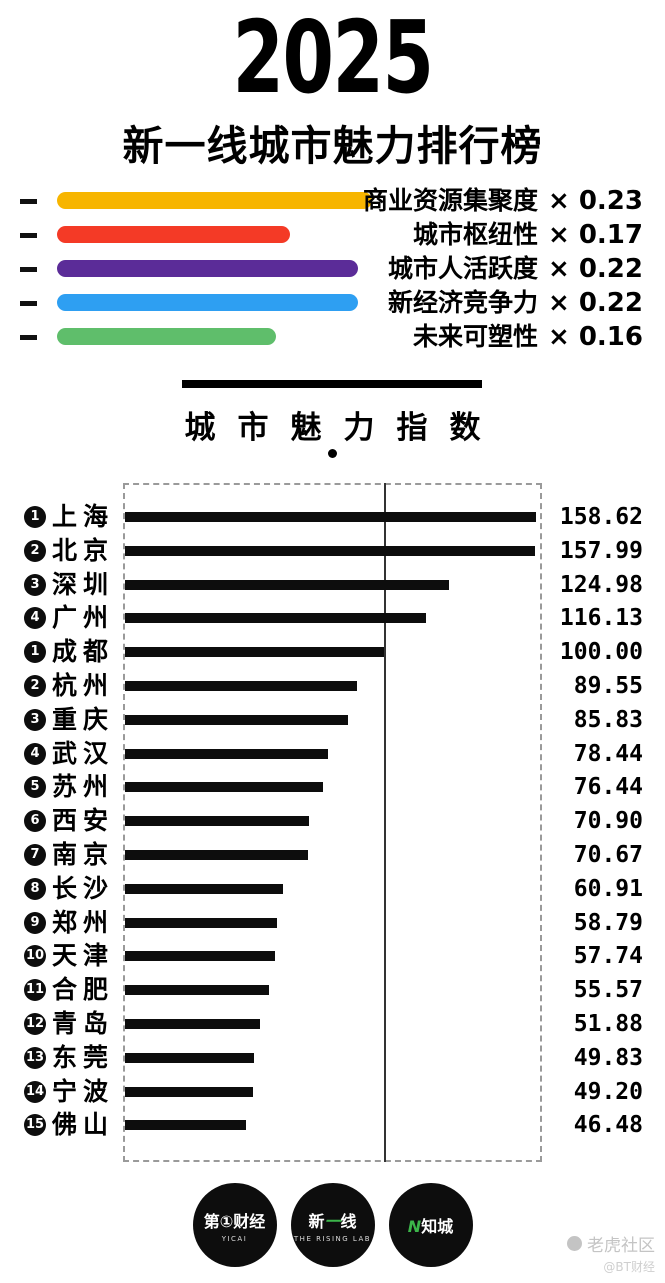  Describe the element at coordinates (462, 302) in the screenshot. I see `legend-label: 新经济竞争力` at that location.